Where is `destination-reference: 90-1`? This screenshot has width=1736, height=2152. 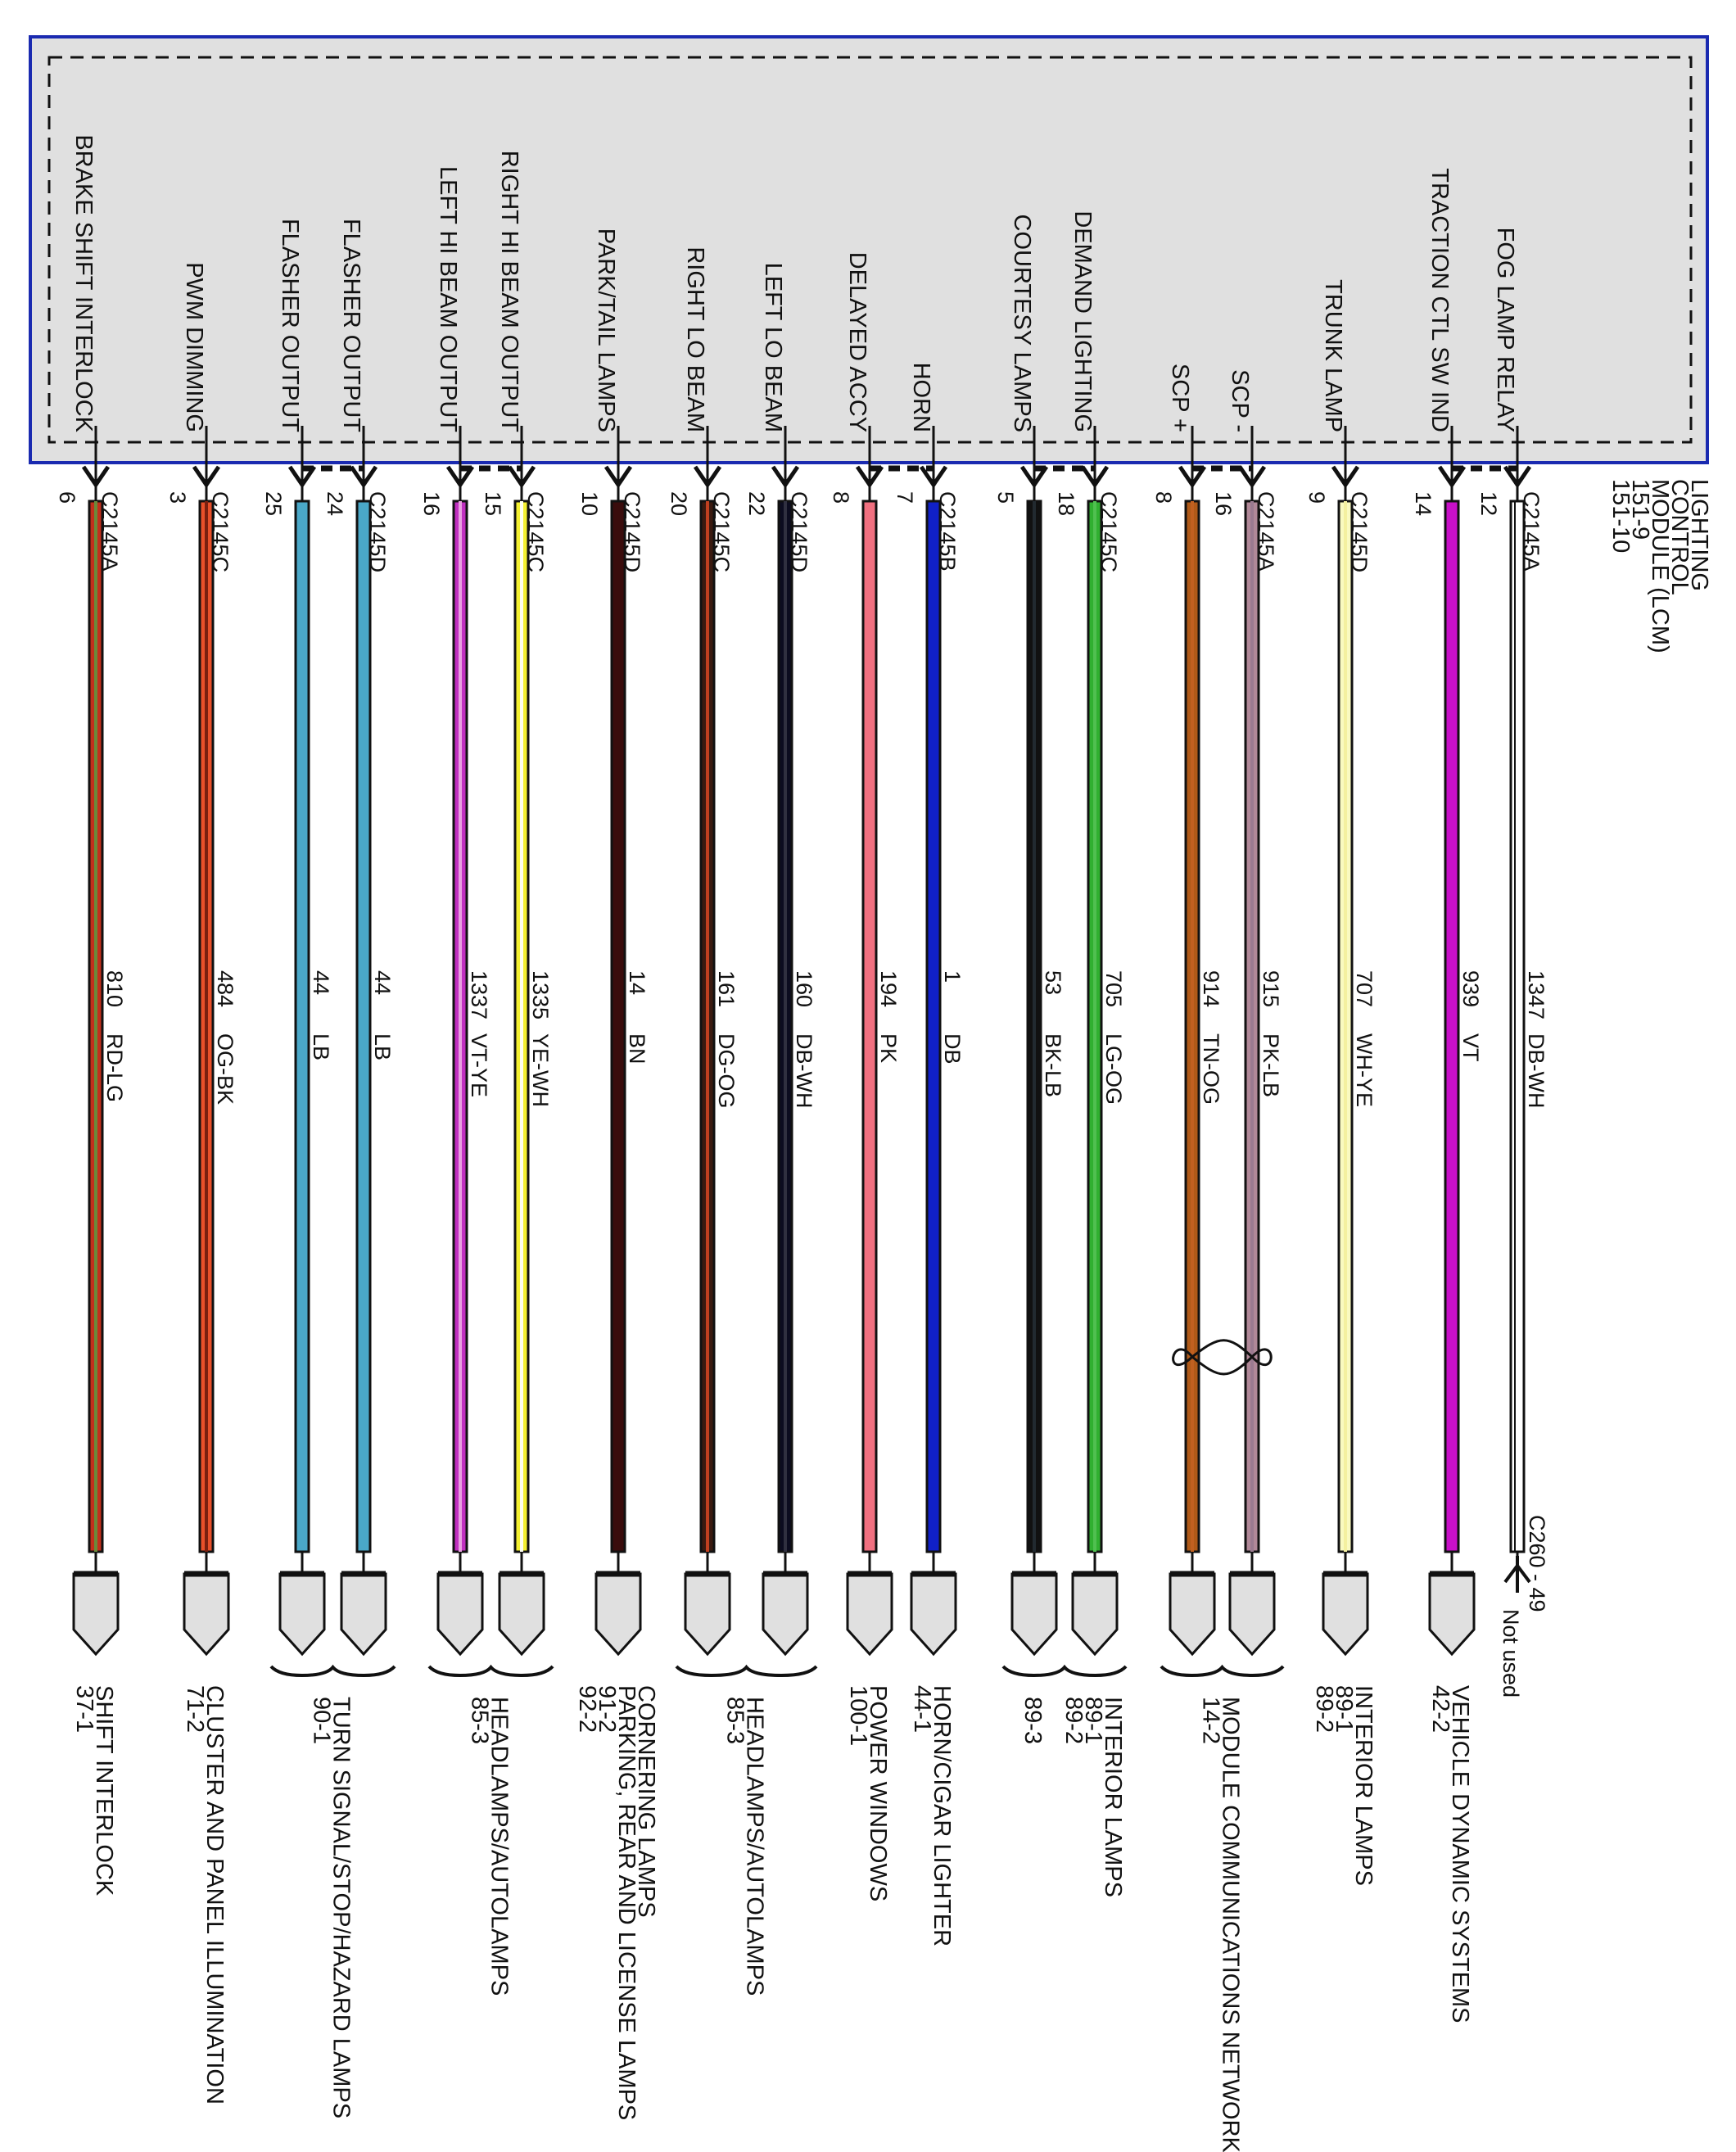 destination-reference: 90-1 is located at coordinates (322, 1721).